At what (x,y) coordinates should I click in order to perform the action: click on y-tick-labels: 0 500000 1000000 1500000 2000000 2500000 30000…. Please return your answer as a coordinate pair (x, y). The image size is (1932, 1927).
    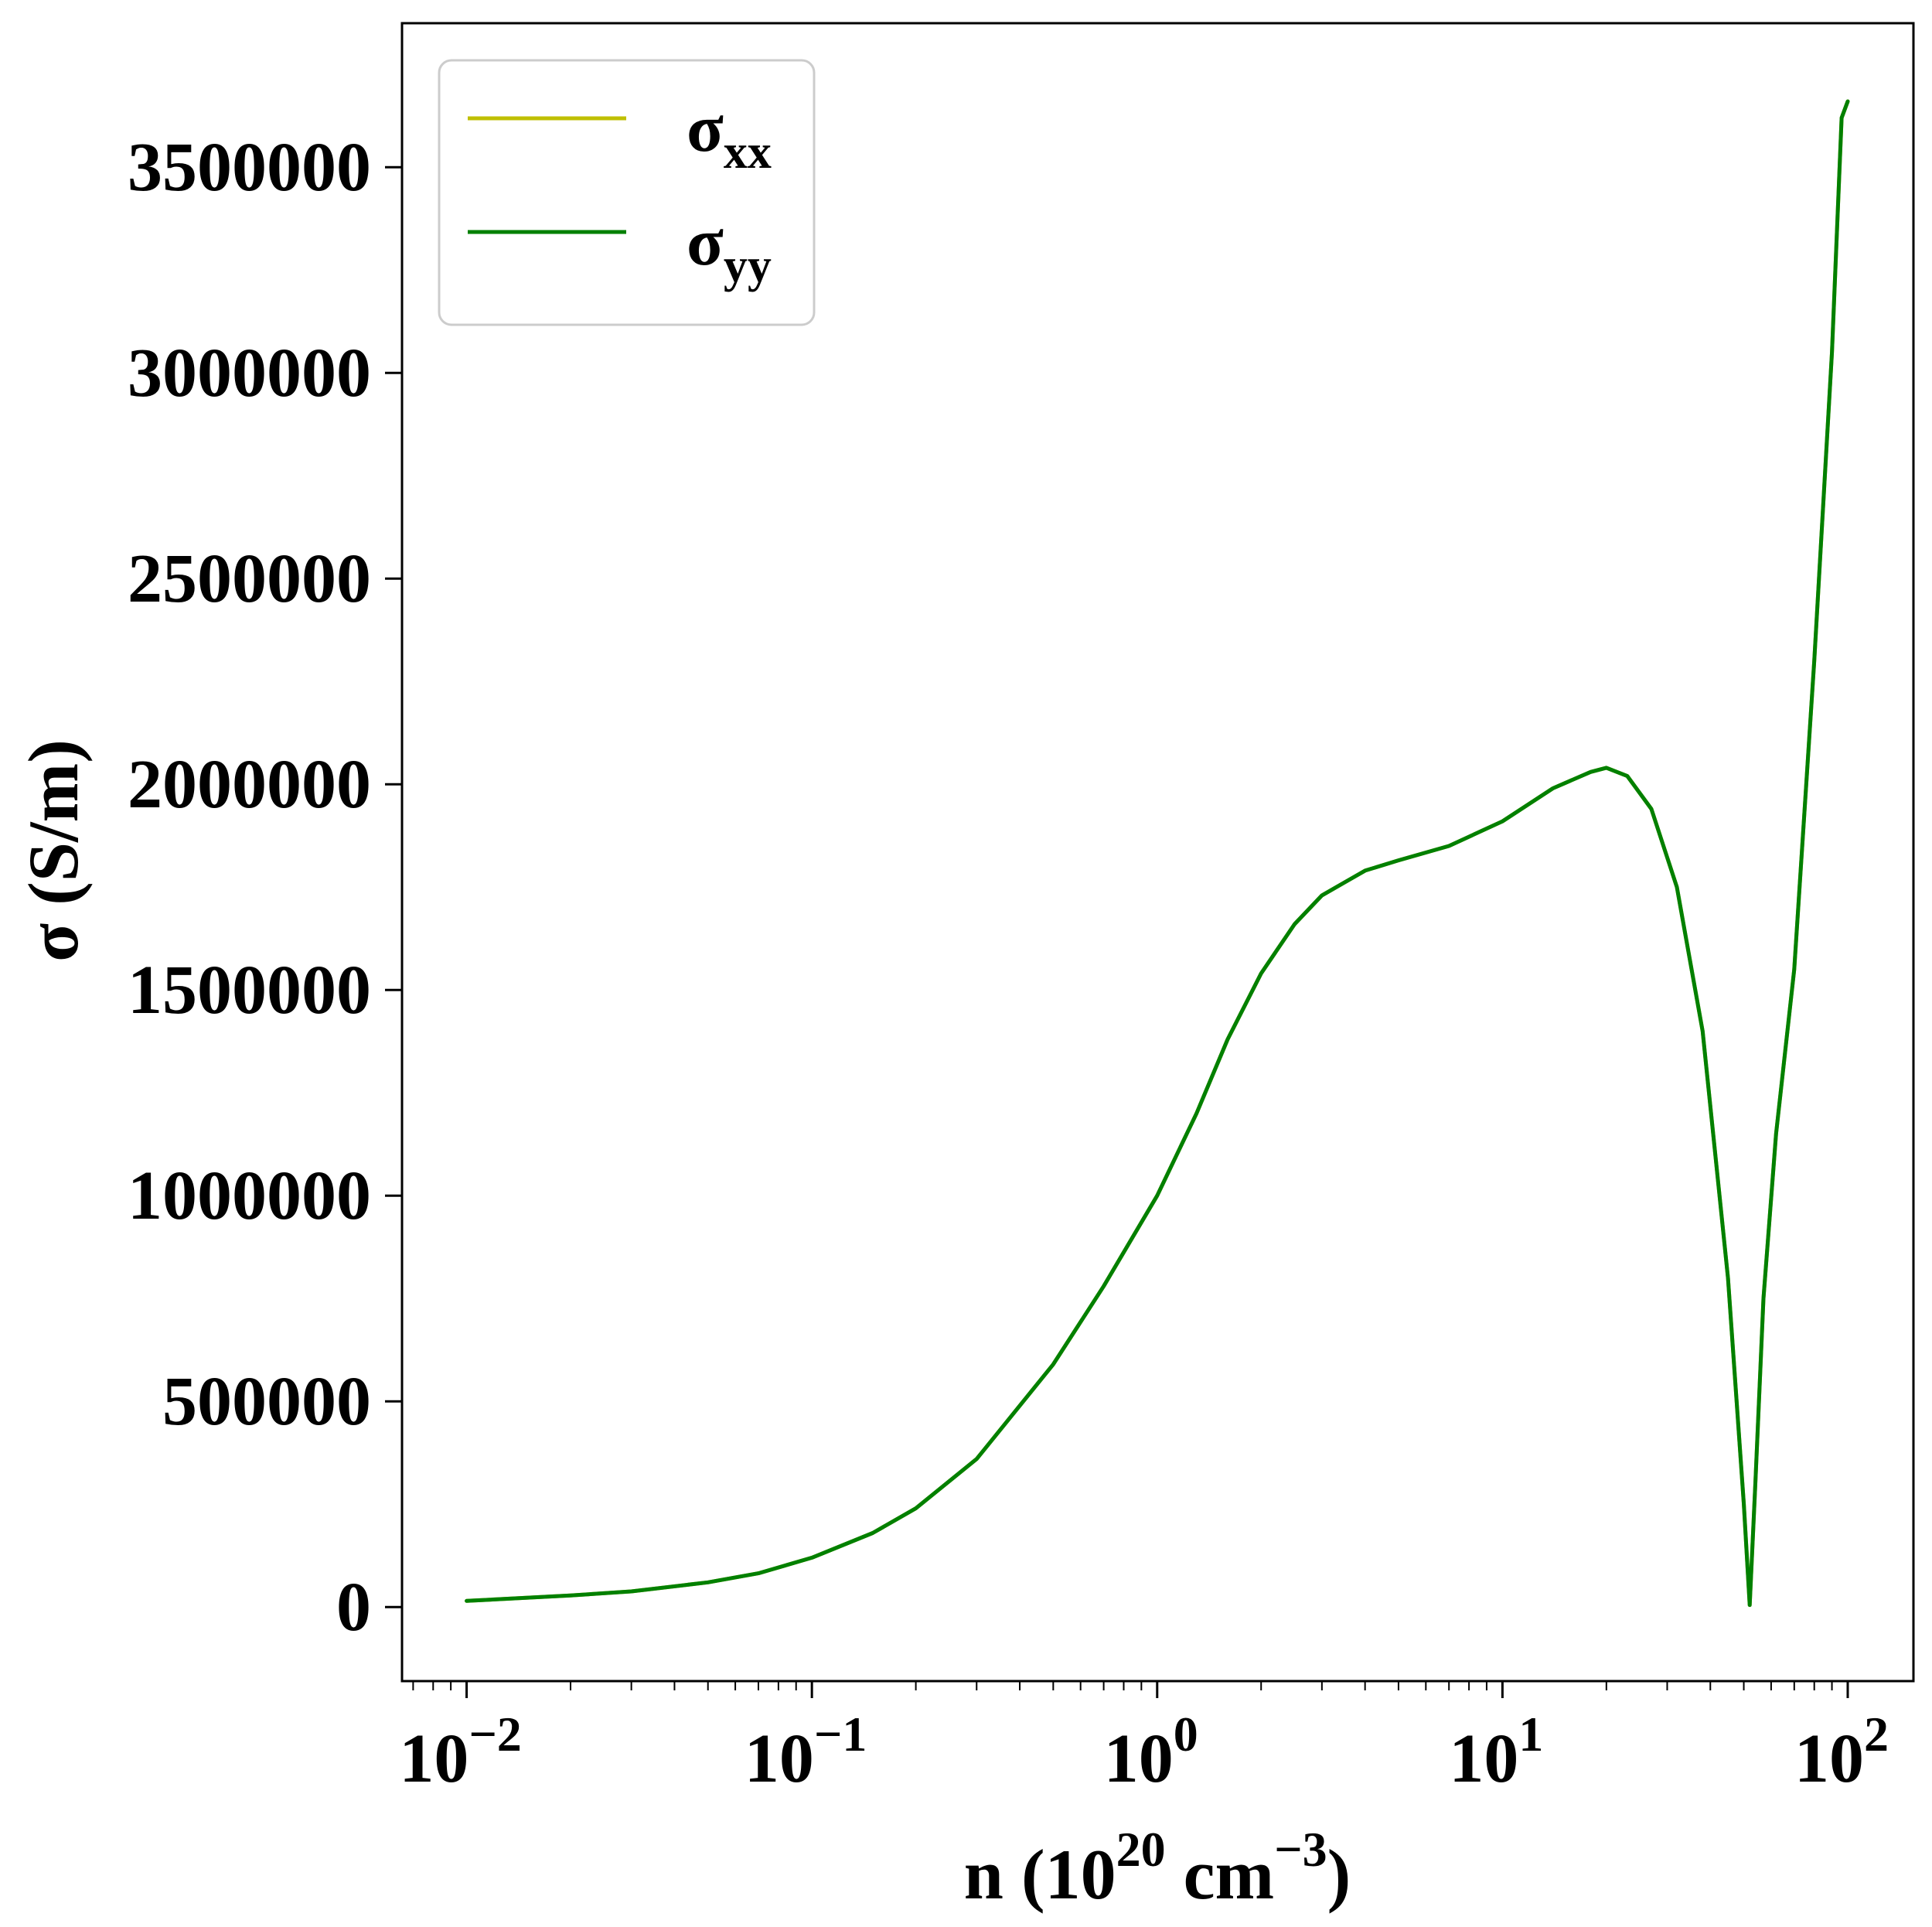
    Looking at the image, I should click on (249, 887).